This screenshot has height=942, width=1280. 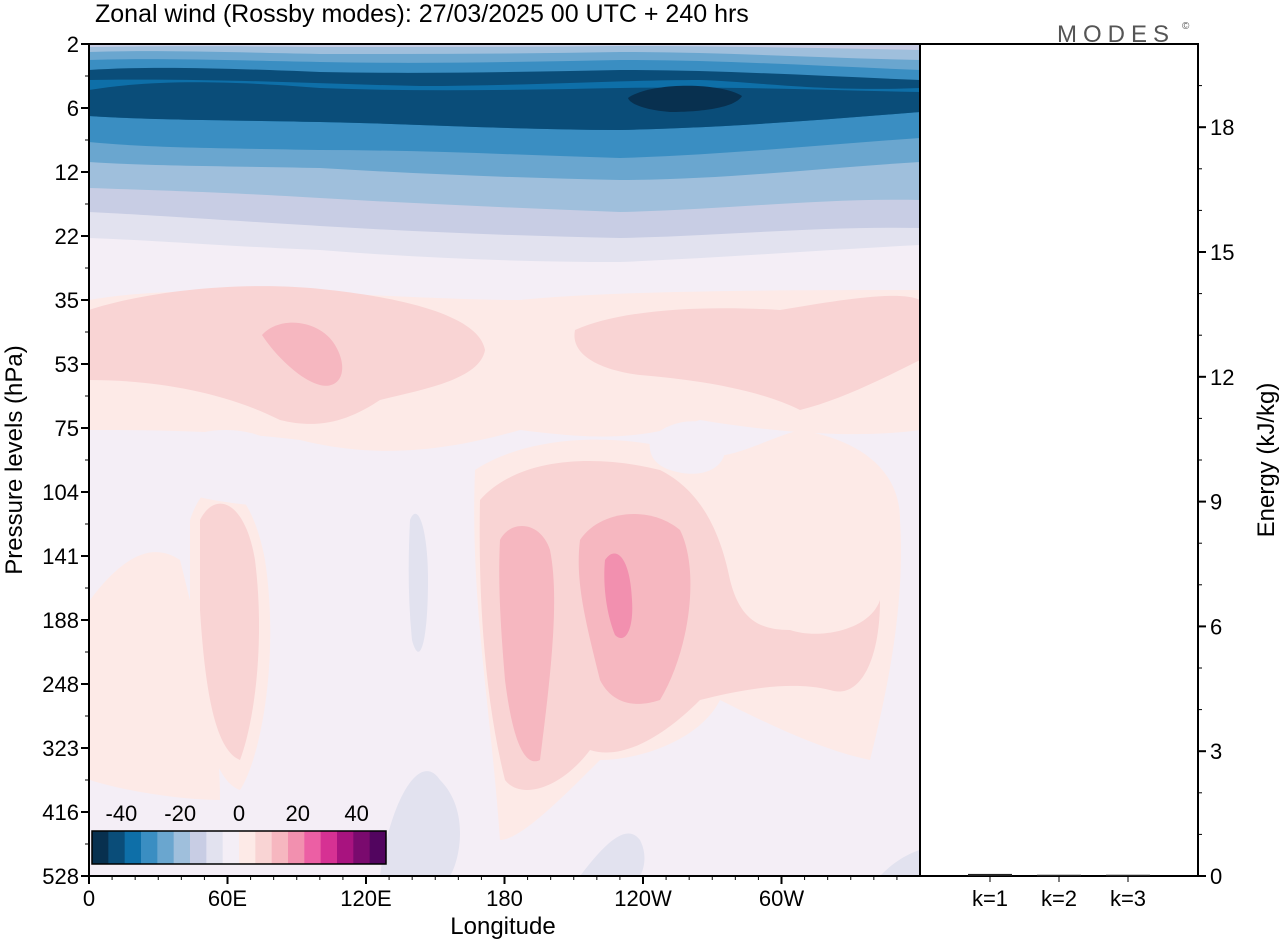 What do you see at coordinates (685, 98) in the screenshot?
I see `negative-core` at bounding box center [685, 98].